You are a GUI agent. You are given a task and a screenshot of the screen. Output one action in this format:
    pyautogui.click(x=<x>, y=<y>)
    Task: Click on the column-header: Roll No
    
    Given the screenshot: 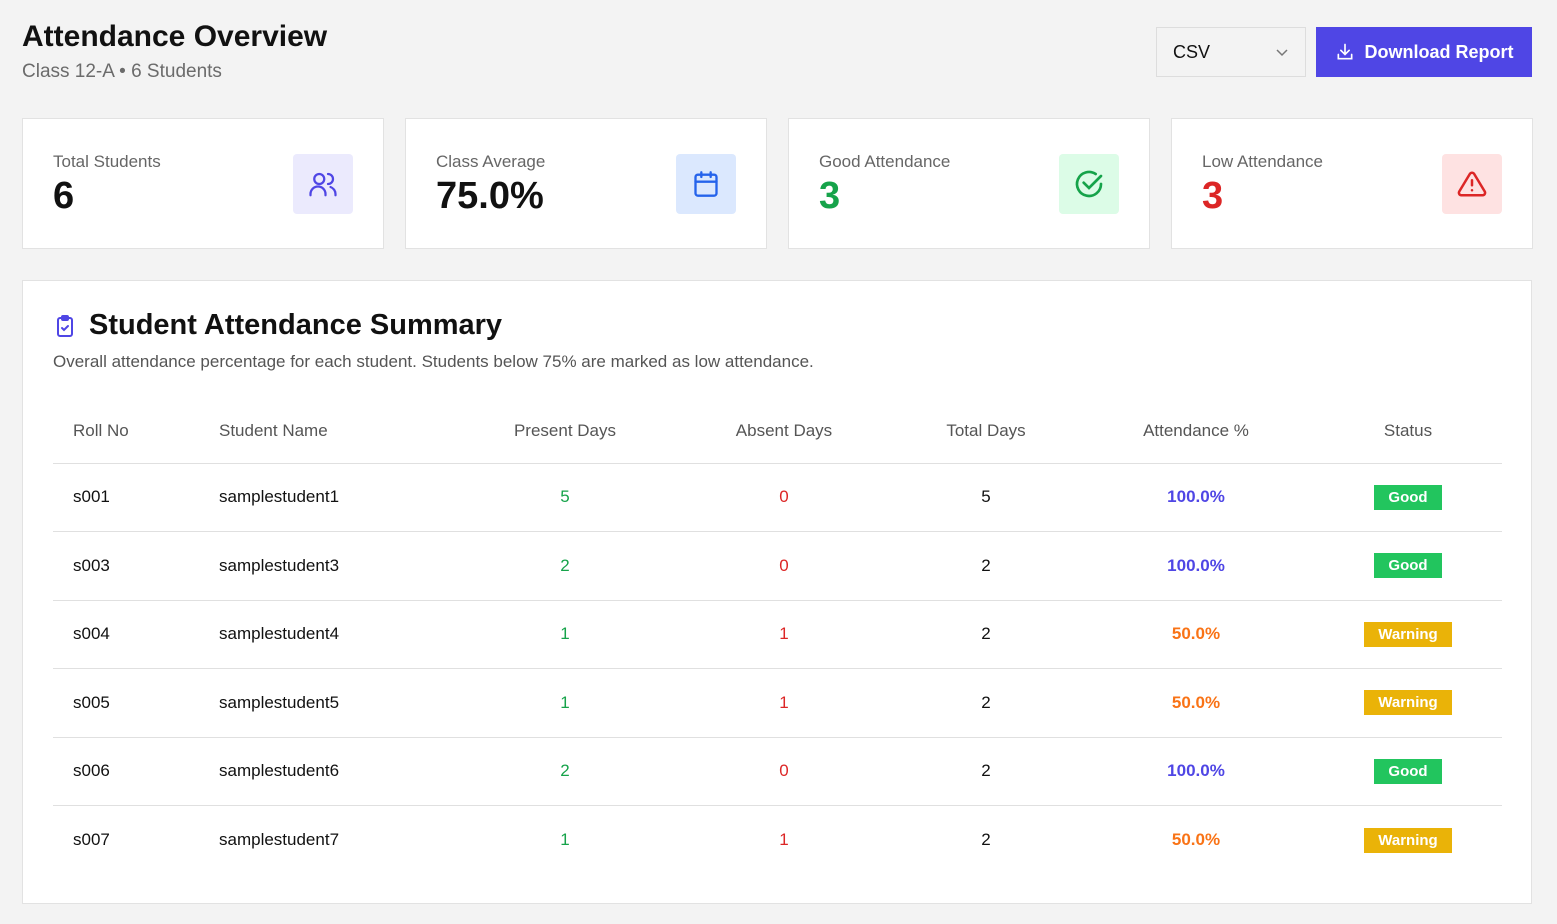 What is the action you would take?
    pyautogui.click(x=126, y=431)
    